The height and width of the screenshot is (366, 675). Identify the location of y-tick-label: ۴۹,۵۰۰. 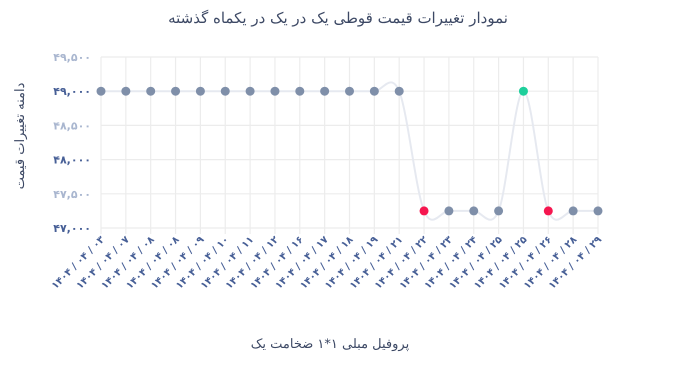
(72, 57).